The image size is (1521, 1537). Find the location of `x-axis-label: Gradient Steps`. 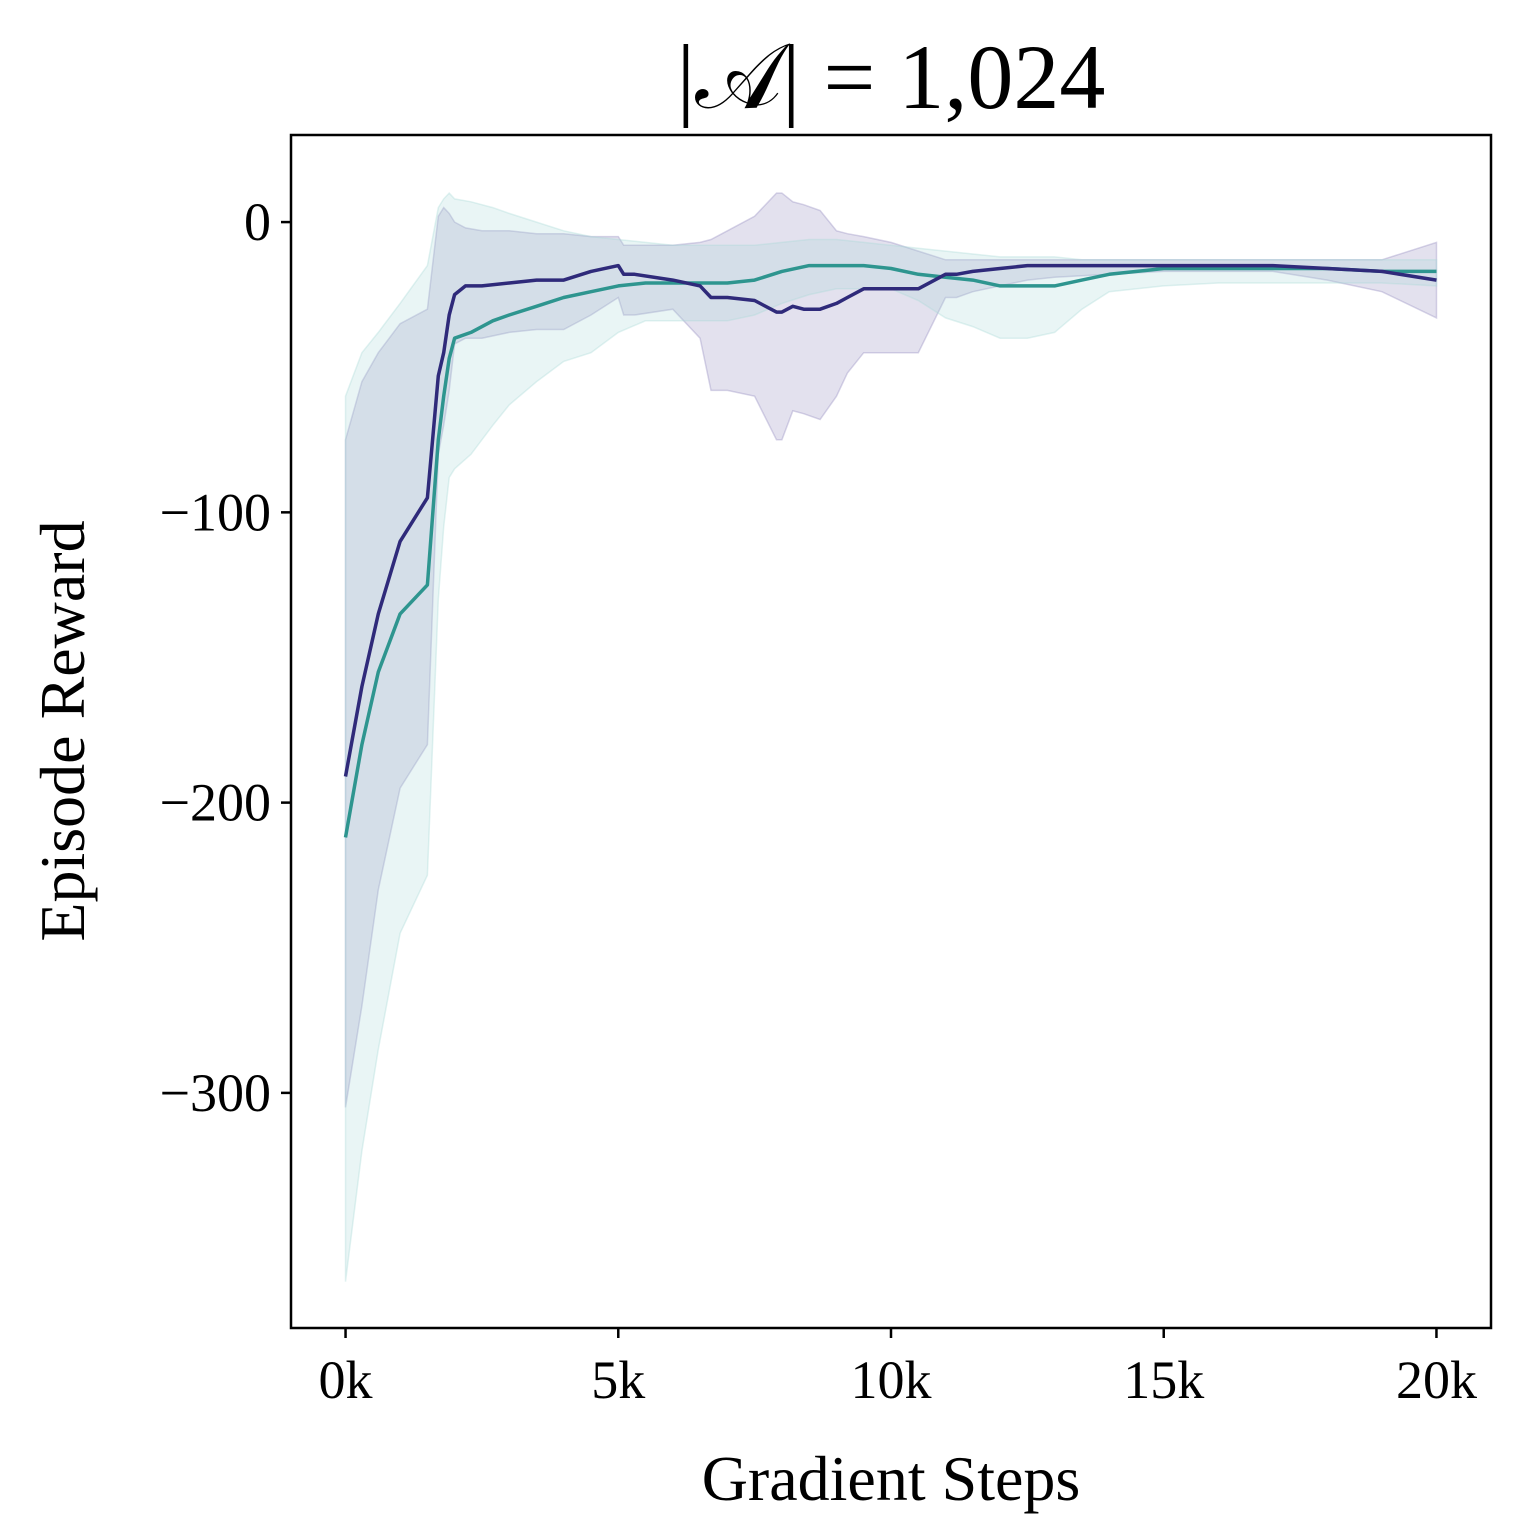

x-axis-label: Gradient Steps is located at coordinates (891, 1478).